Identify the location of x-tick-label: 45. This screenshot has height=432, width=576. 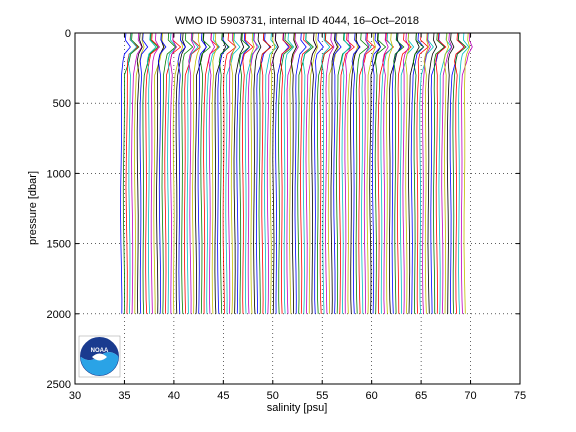
(223, 396).